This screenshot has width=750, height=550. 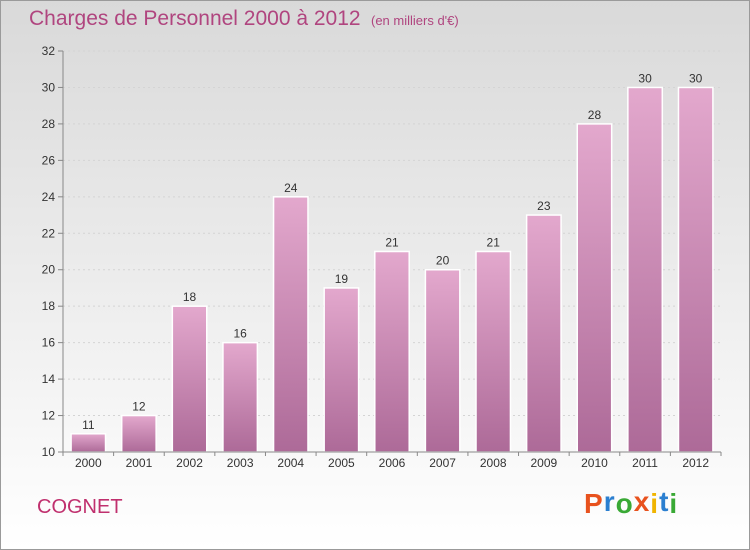 What do you see at coordinates (49, 306) in the screenshot?
I see `y-tick-label: 18` at bounding box center [49, 306].